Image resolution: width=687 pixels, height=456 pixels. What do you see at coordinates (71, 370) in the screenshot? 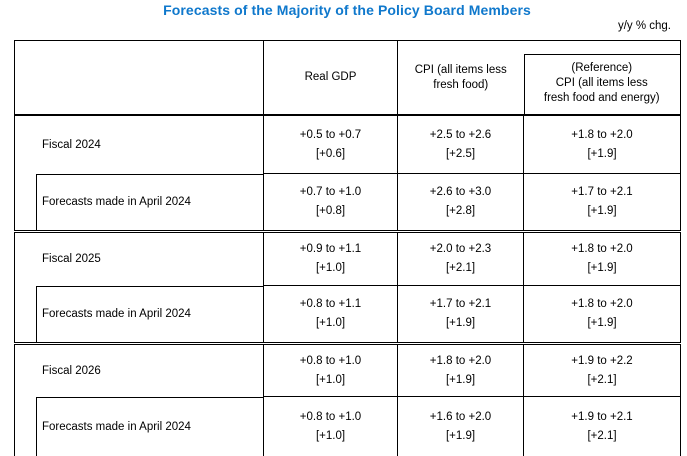
I see `row-label: Fiscal 2026` at bounding box center [71, 370].